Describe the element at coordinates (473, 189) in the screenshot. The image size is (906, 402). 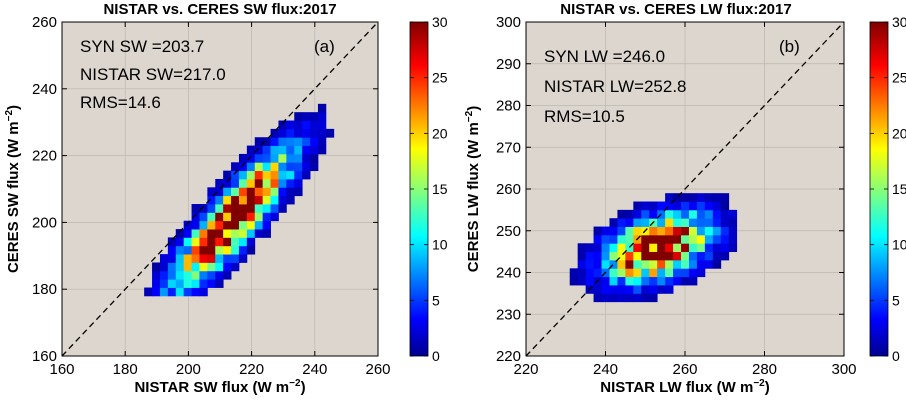
I see `y-axis-label-b: CERES LW flux (W m−2)` at that location.